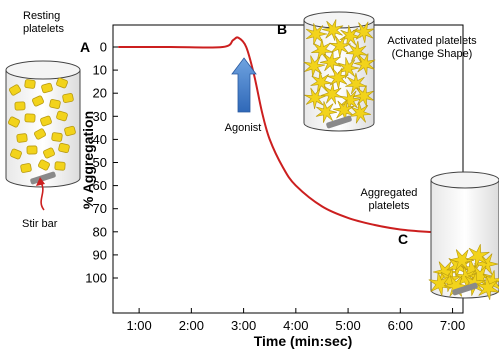 This screenshot has width=499, height=357. Describe the element at coordinates (282, 29) in the screenshot. I see `panel-b-letter: B` at that location.